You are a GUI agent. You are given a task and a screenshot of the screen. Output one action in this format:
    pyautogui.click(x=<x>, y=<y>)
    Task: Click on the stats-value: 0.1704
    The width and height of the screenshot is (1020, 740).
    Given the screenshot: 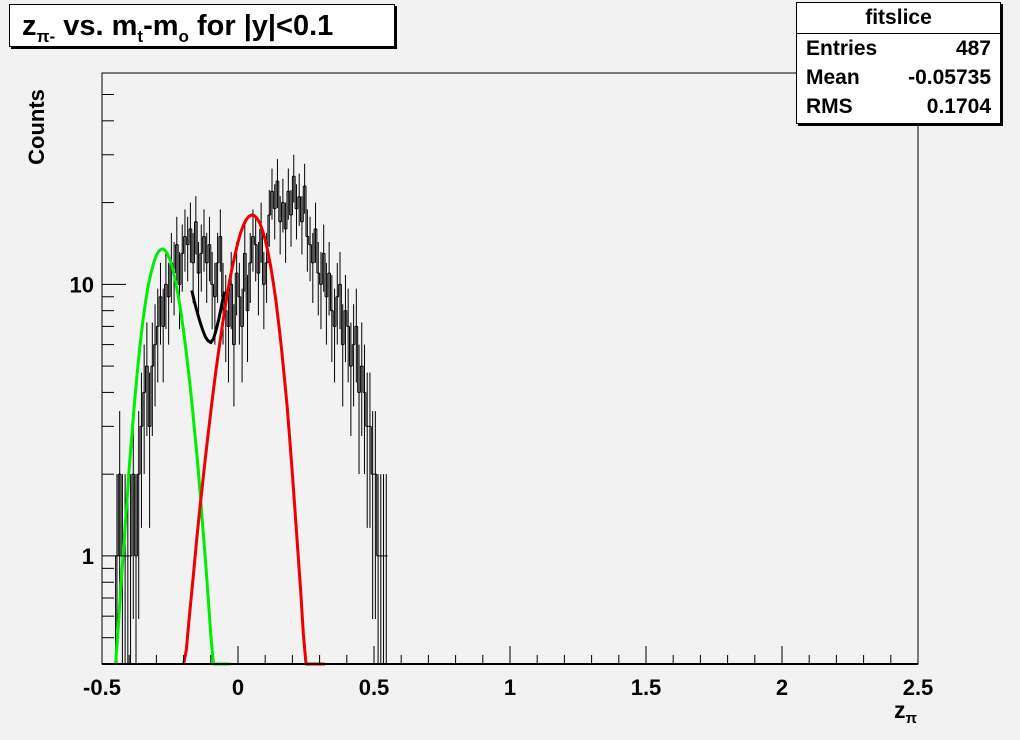 What is the action you would take?
    pyautogui.click(x=958, y=106)
    